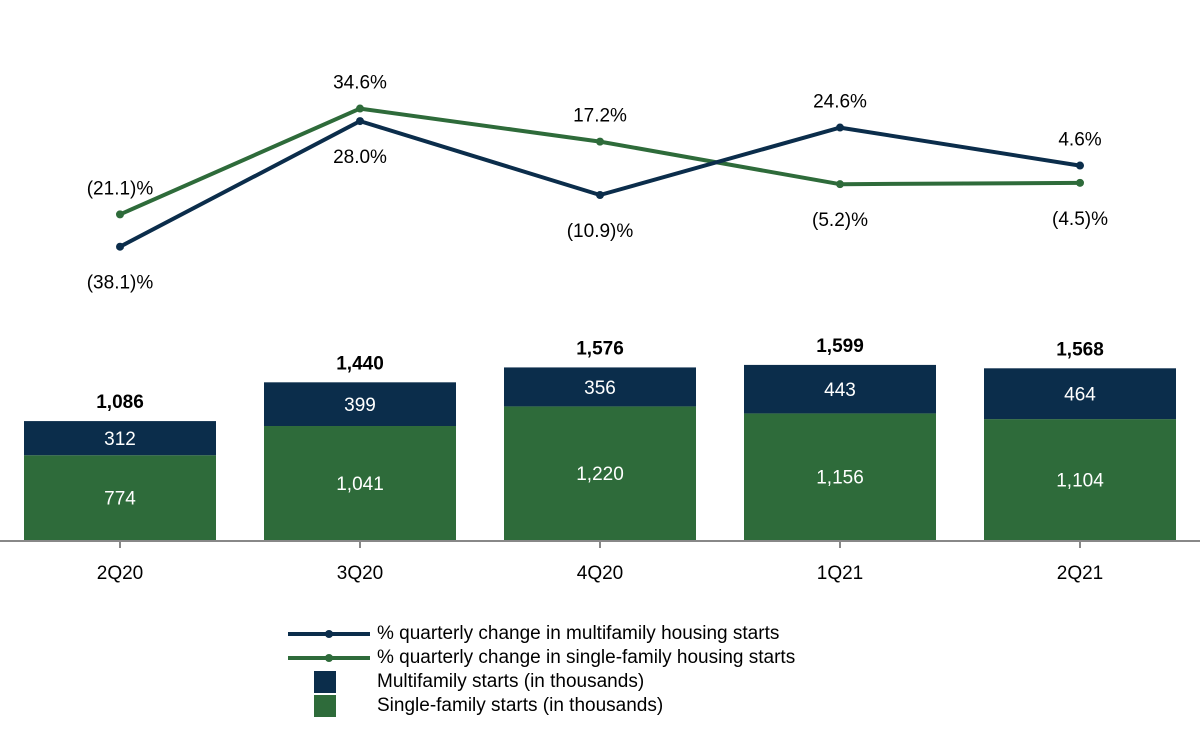 The width and height of the screenshot is (1200, 730). I want to click on bar-total-label: 1,599, so click(840, 346).